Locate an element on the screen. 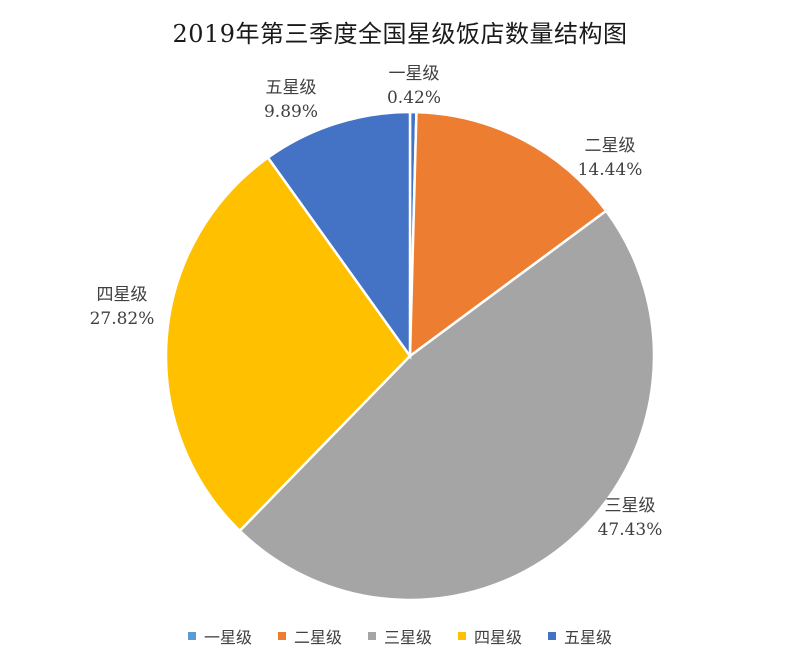 The height and width of the screenshot is (670, 800). slice-value-label-4: 27.82% is located at coordinates (122, 319).